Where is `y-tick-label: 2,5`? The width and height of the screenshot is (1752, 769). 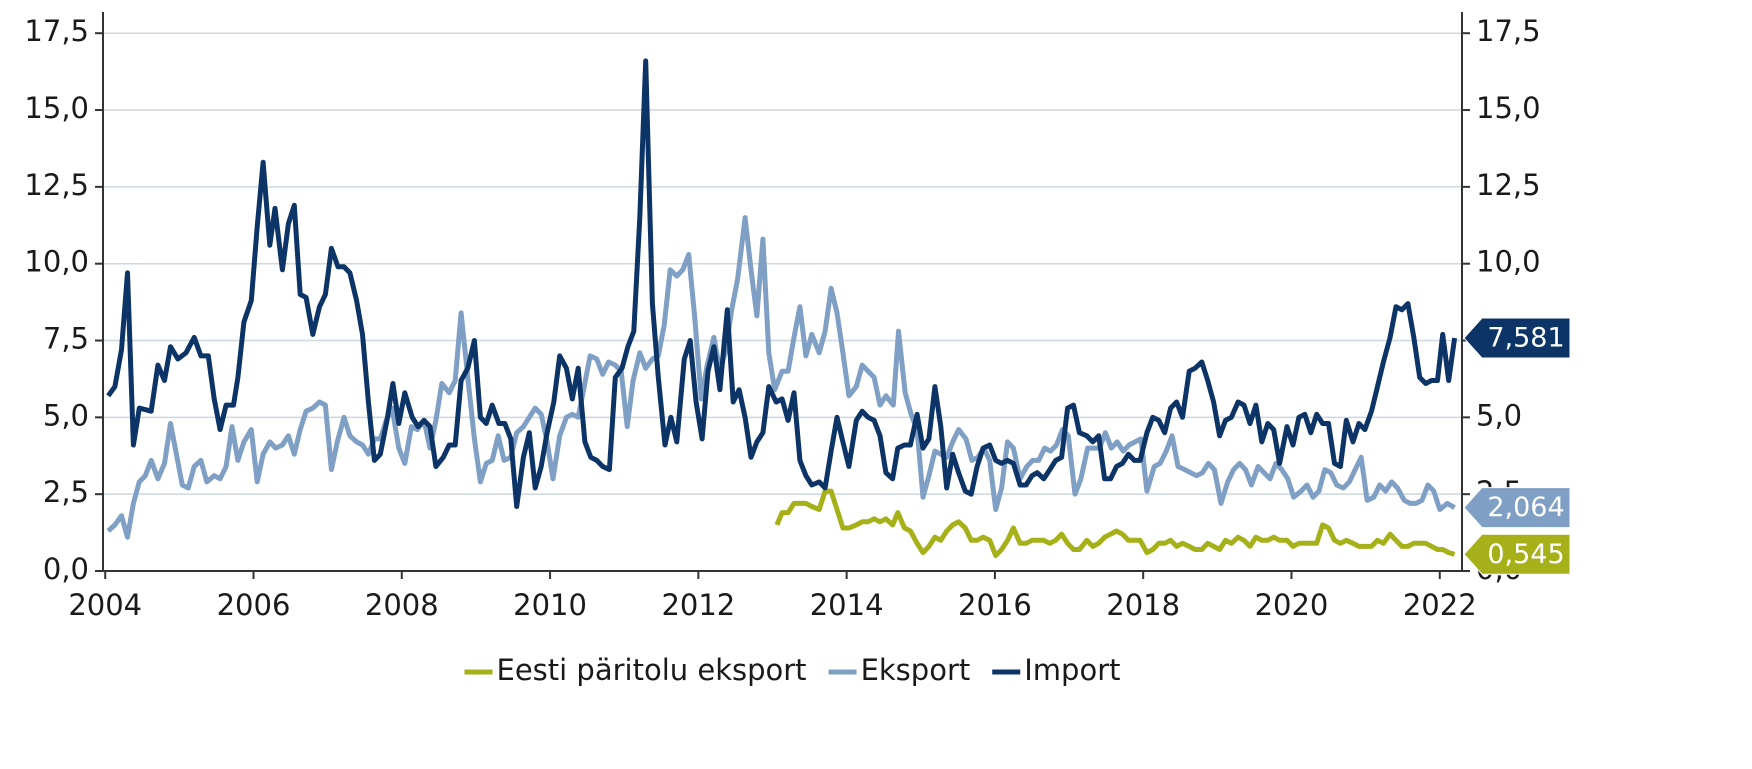 y-tick-label: 2,5 is located at coordinates (66, 492).